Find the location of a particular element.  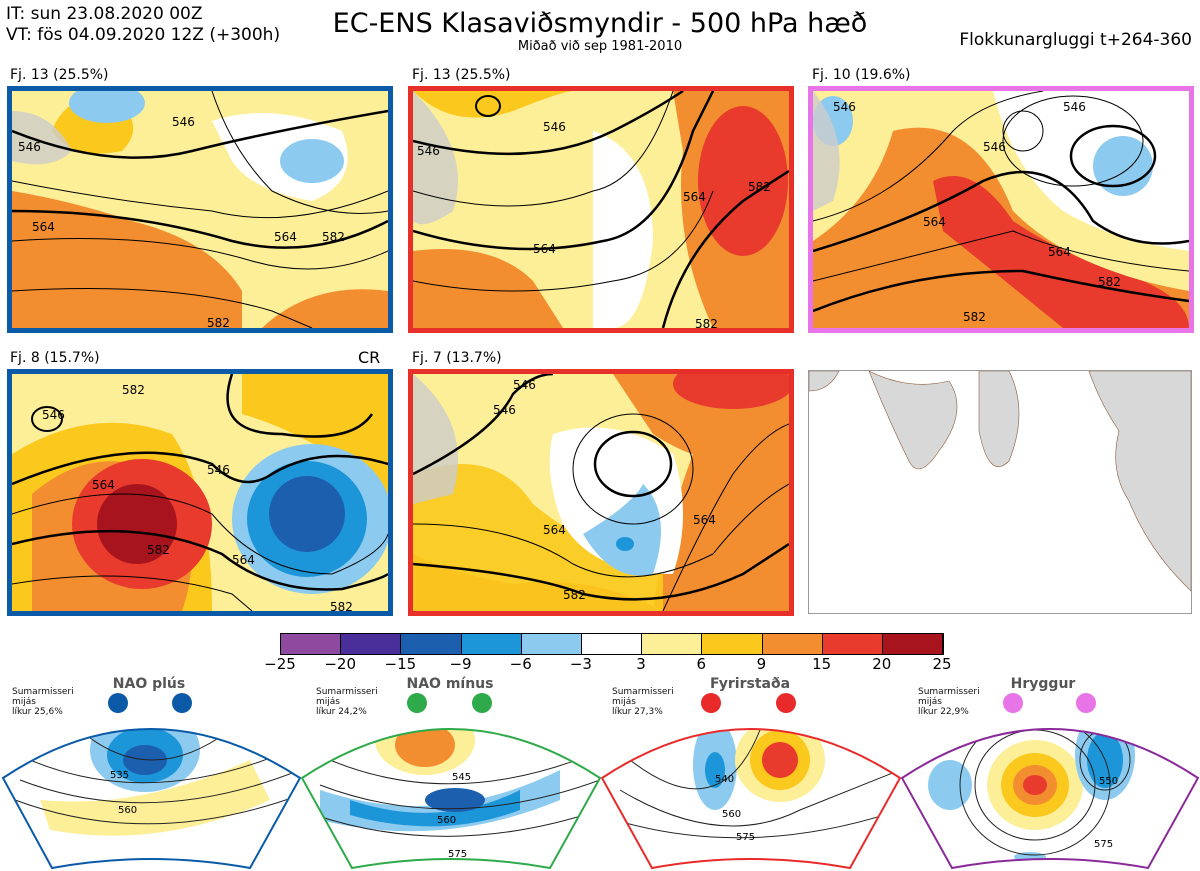

regime-2-info: Sumarmisseri mijás líkur 24,2% is located at coordinates (347, 702).